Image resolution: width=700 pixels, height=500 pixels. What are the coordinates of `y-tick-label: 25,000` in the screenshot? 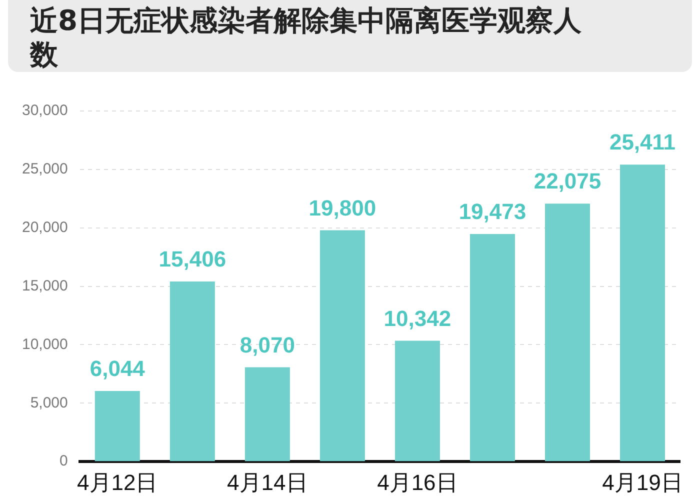 It's located at (45, 169).